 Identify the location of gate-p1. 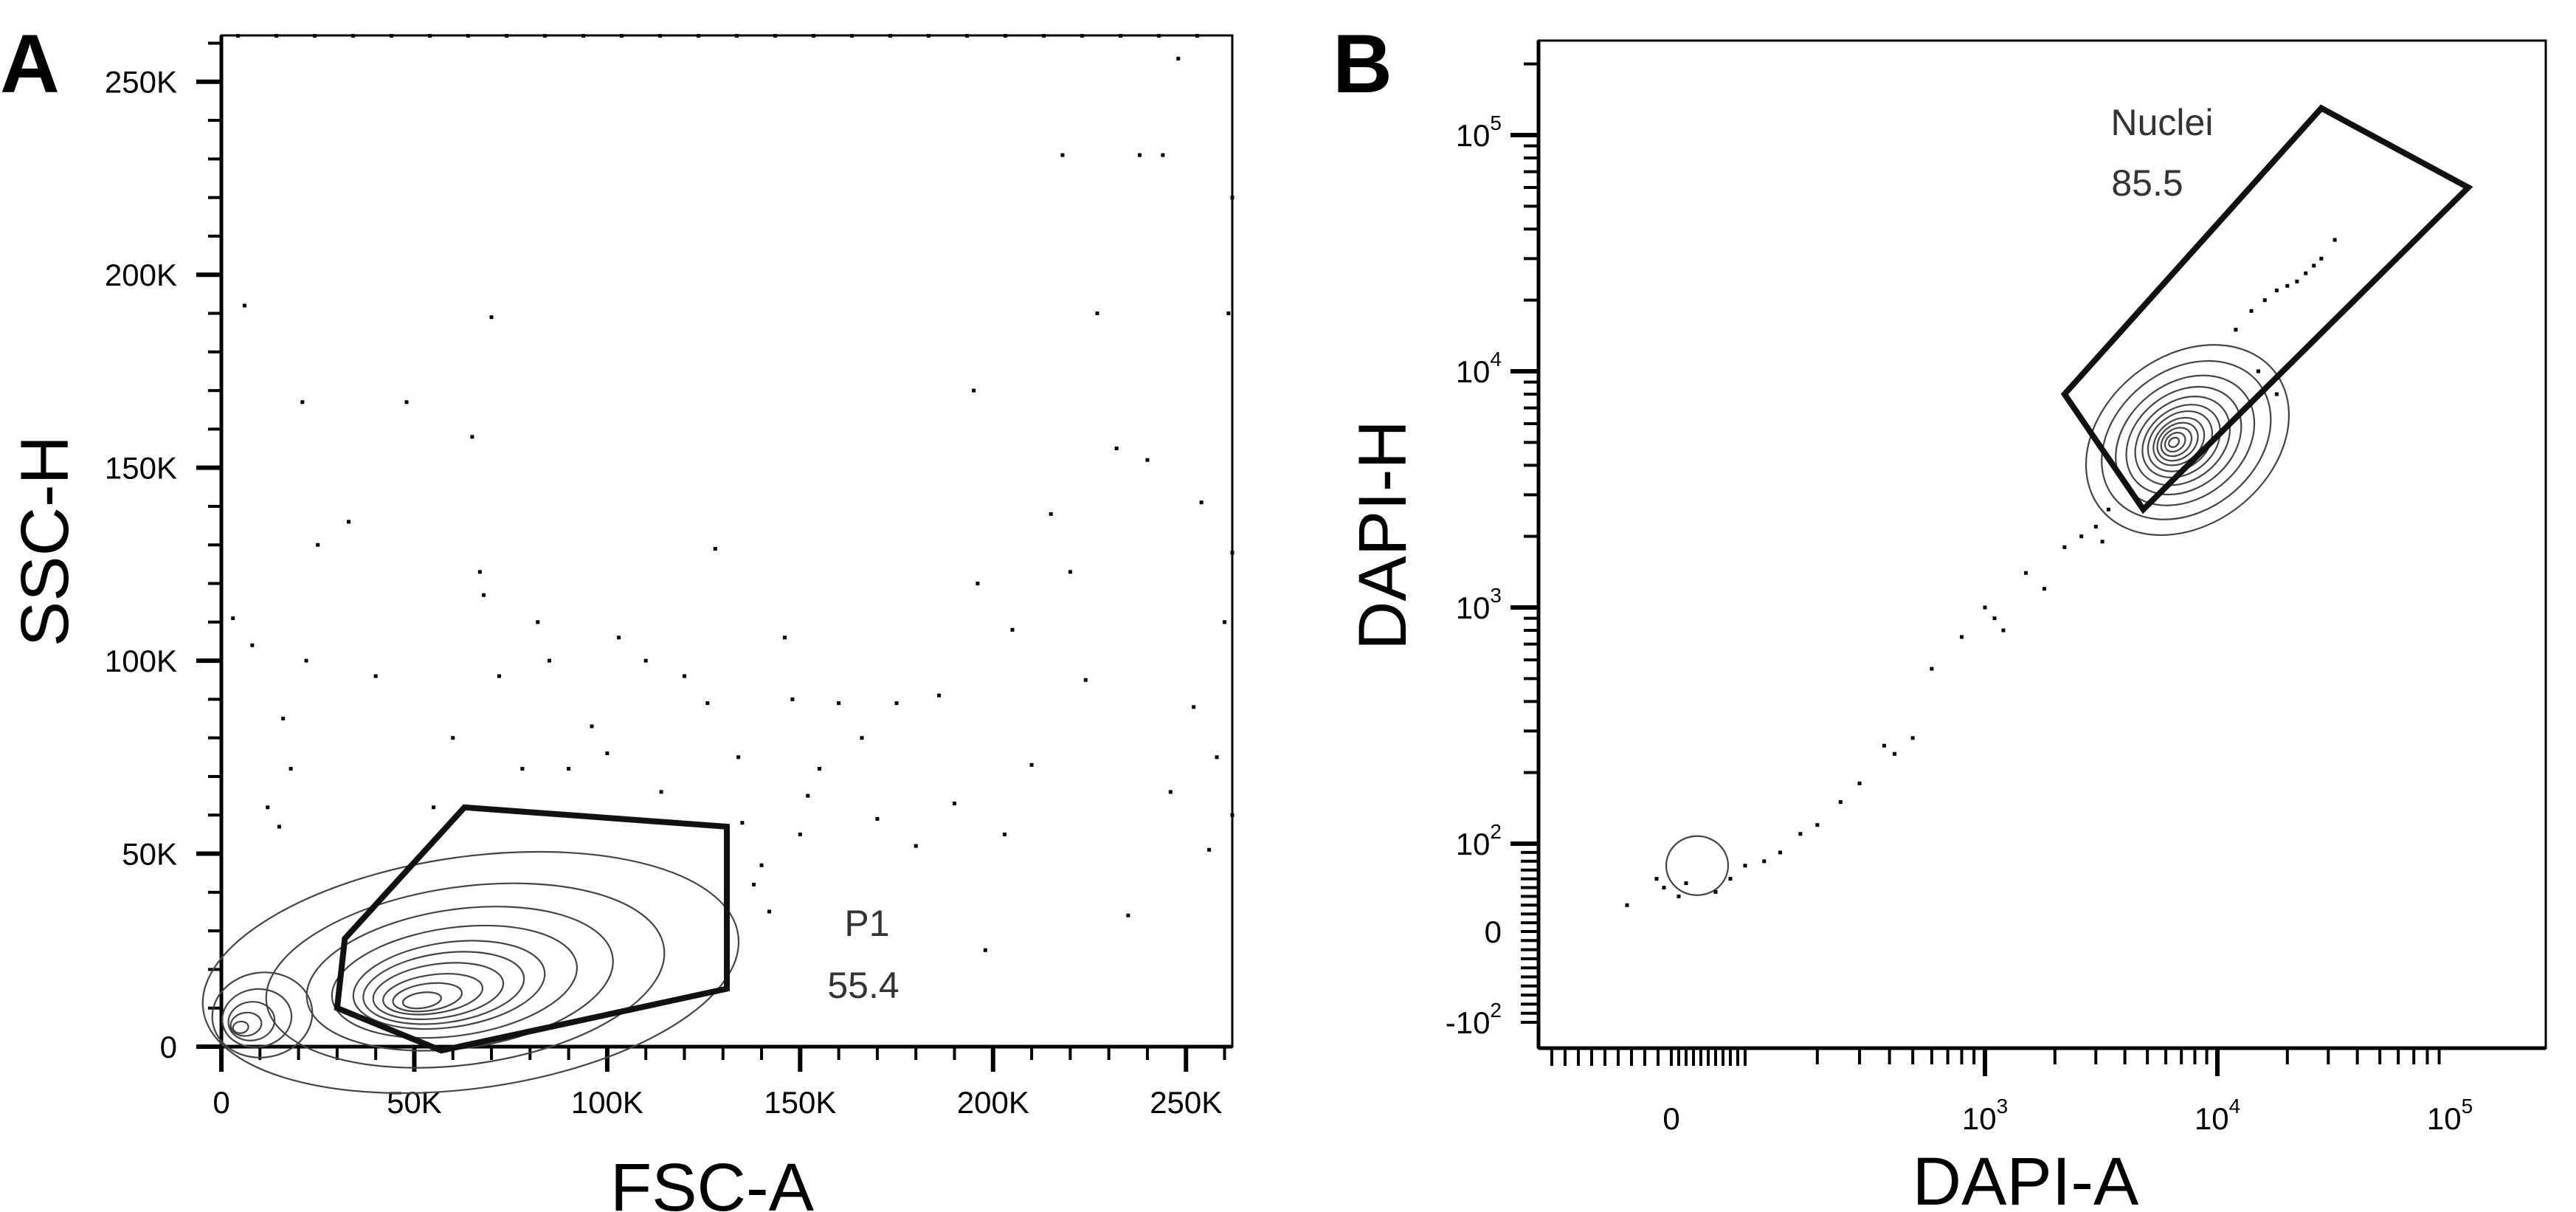
(532, 929).